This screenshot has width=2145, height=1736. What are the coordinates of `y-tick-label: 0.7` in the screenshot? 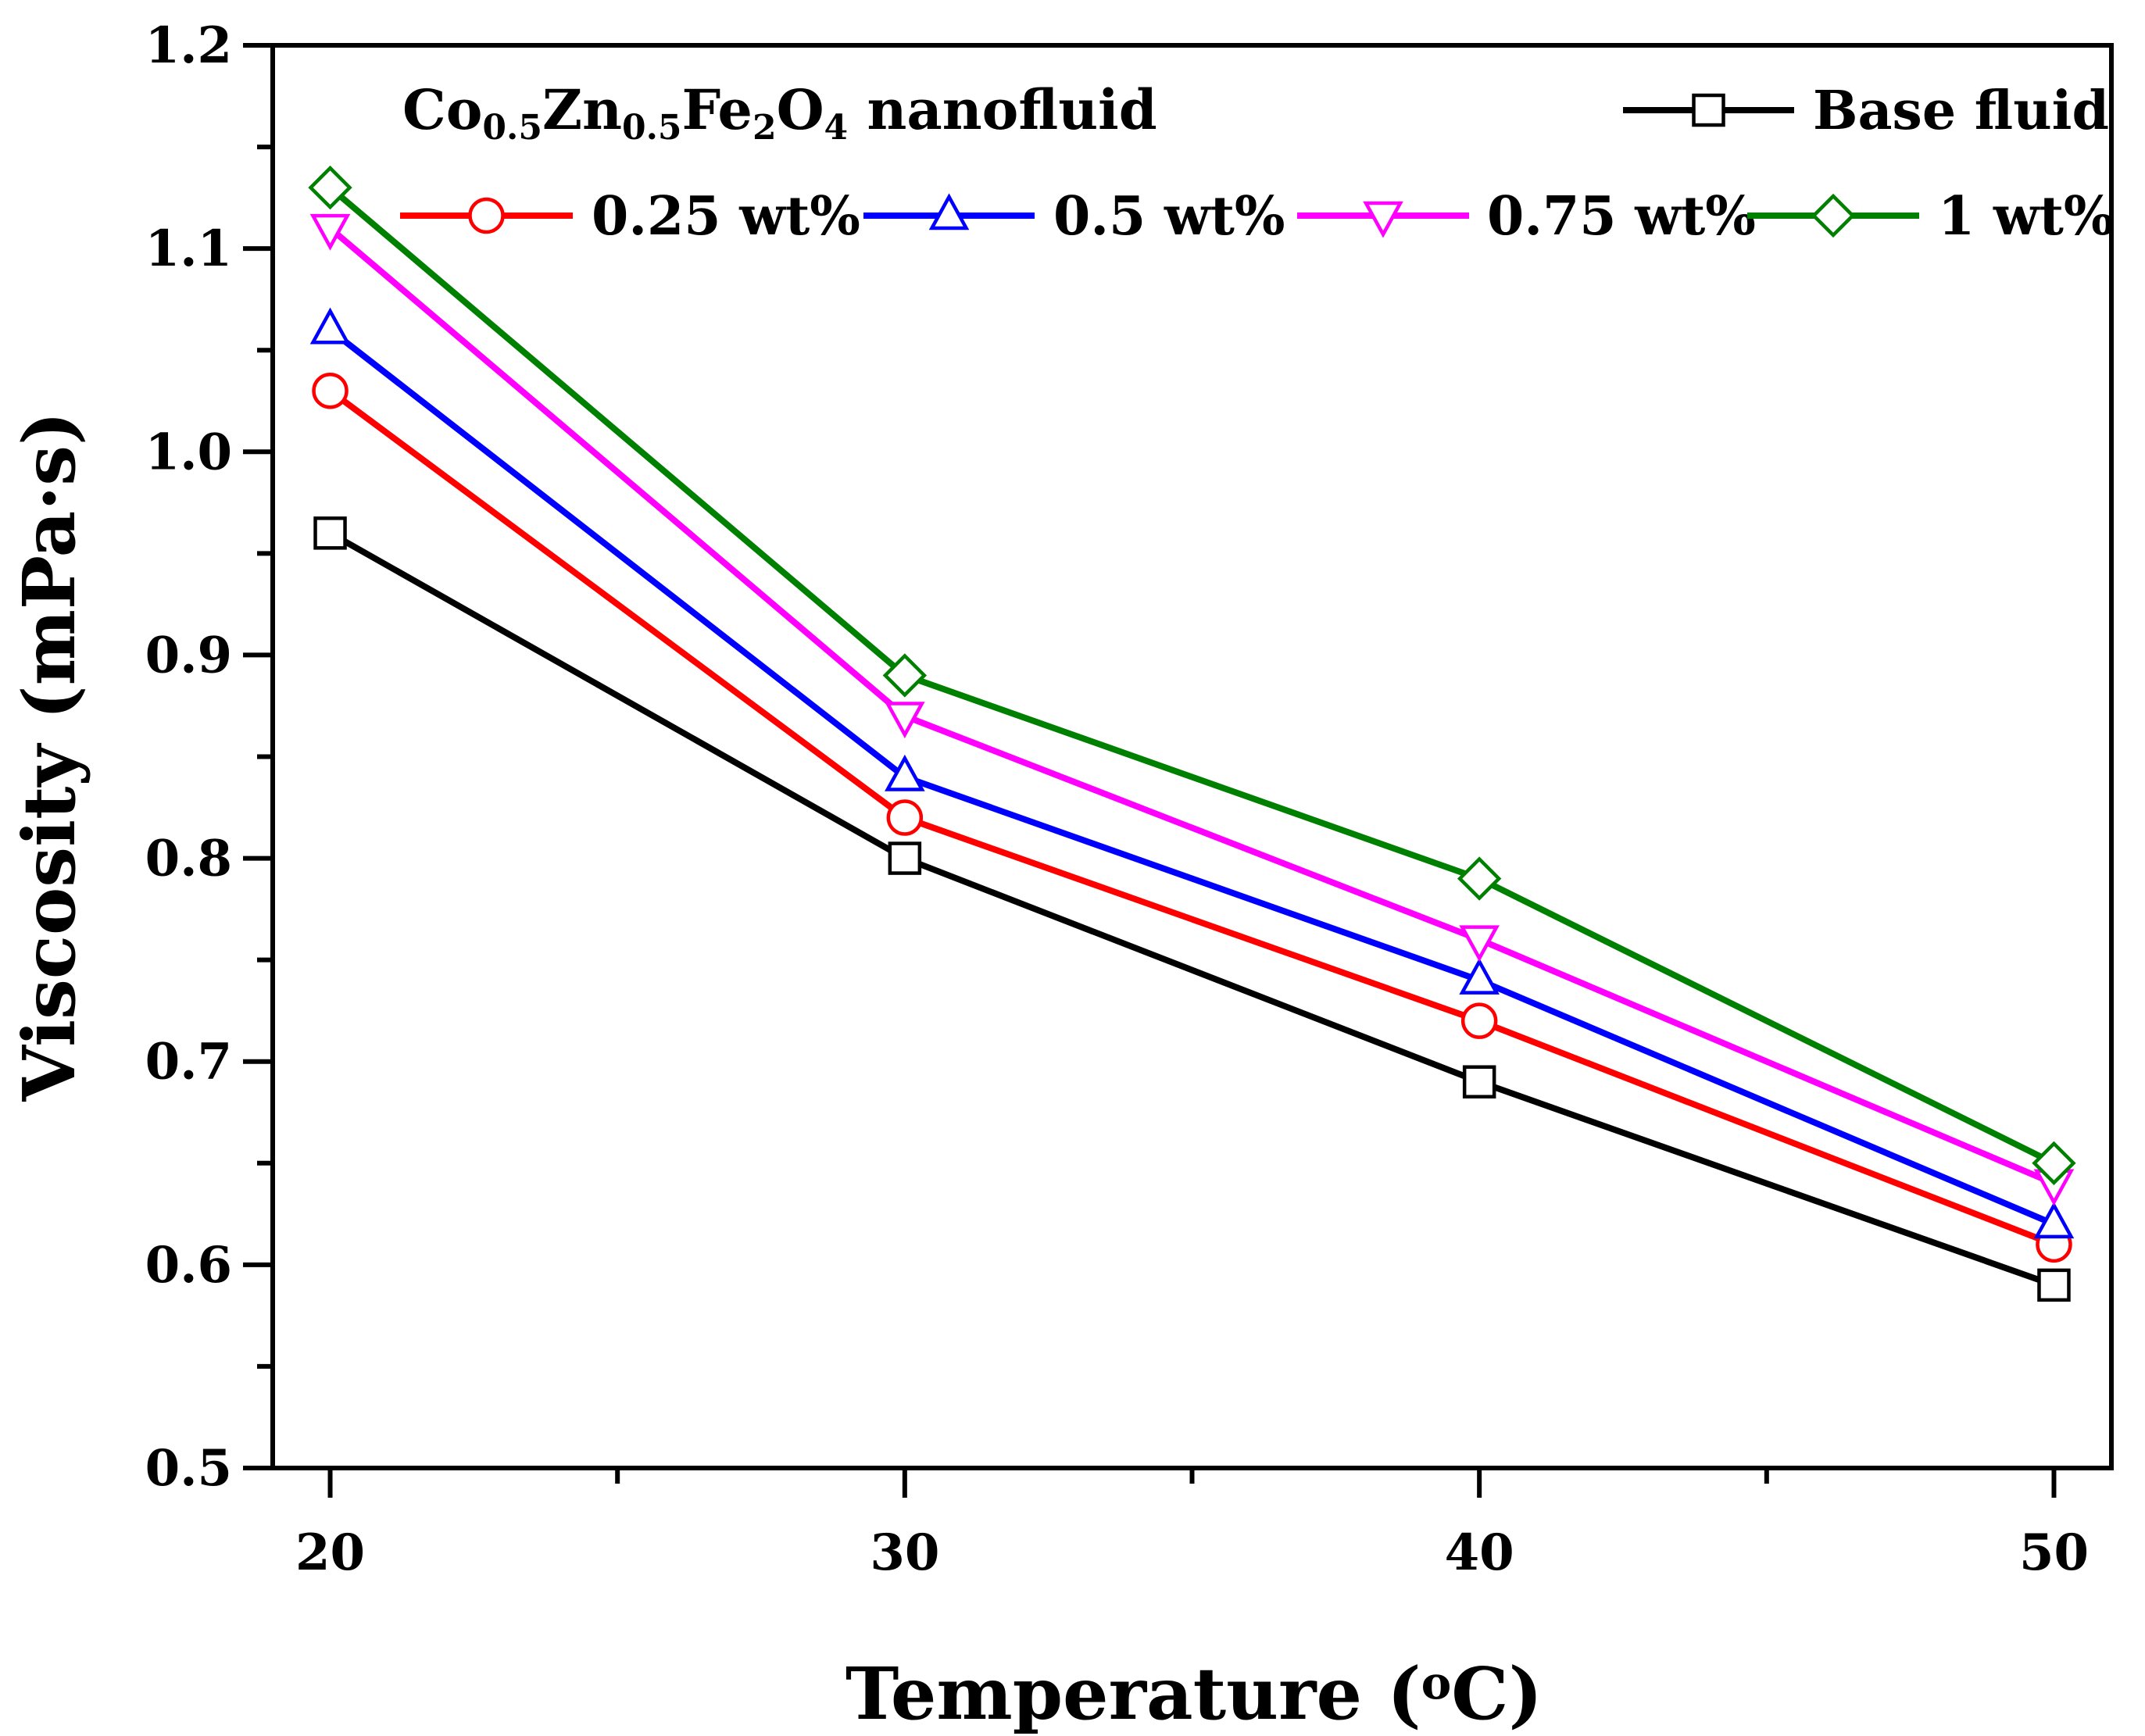 It's located at (188, 1062).